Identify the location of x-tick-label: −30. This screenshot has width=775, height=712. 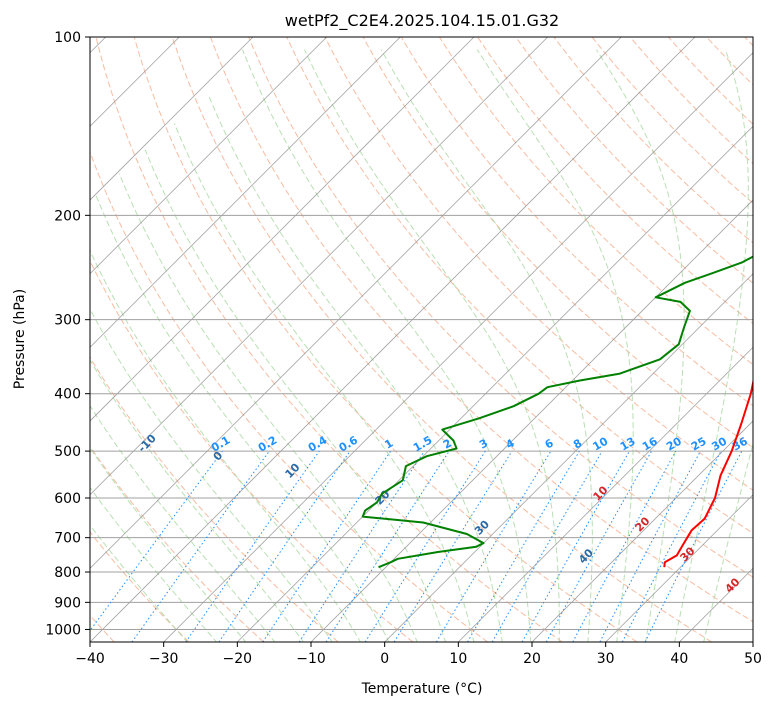
(164, 659).